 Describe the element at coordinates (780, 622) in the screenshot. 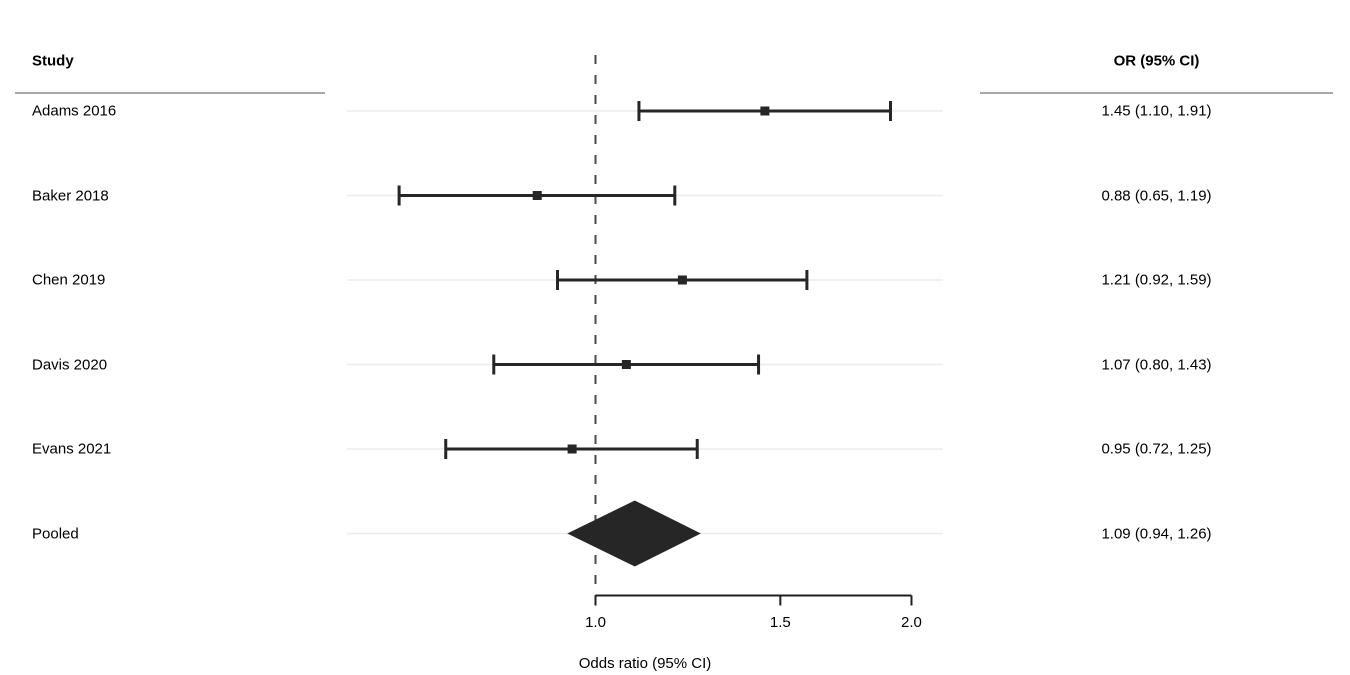

I see `x-tick-label: 1.5` at that location.